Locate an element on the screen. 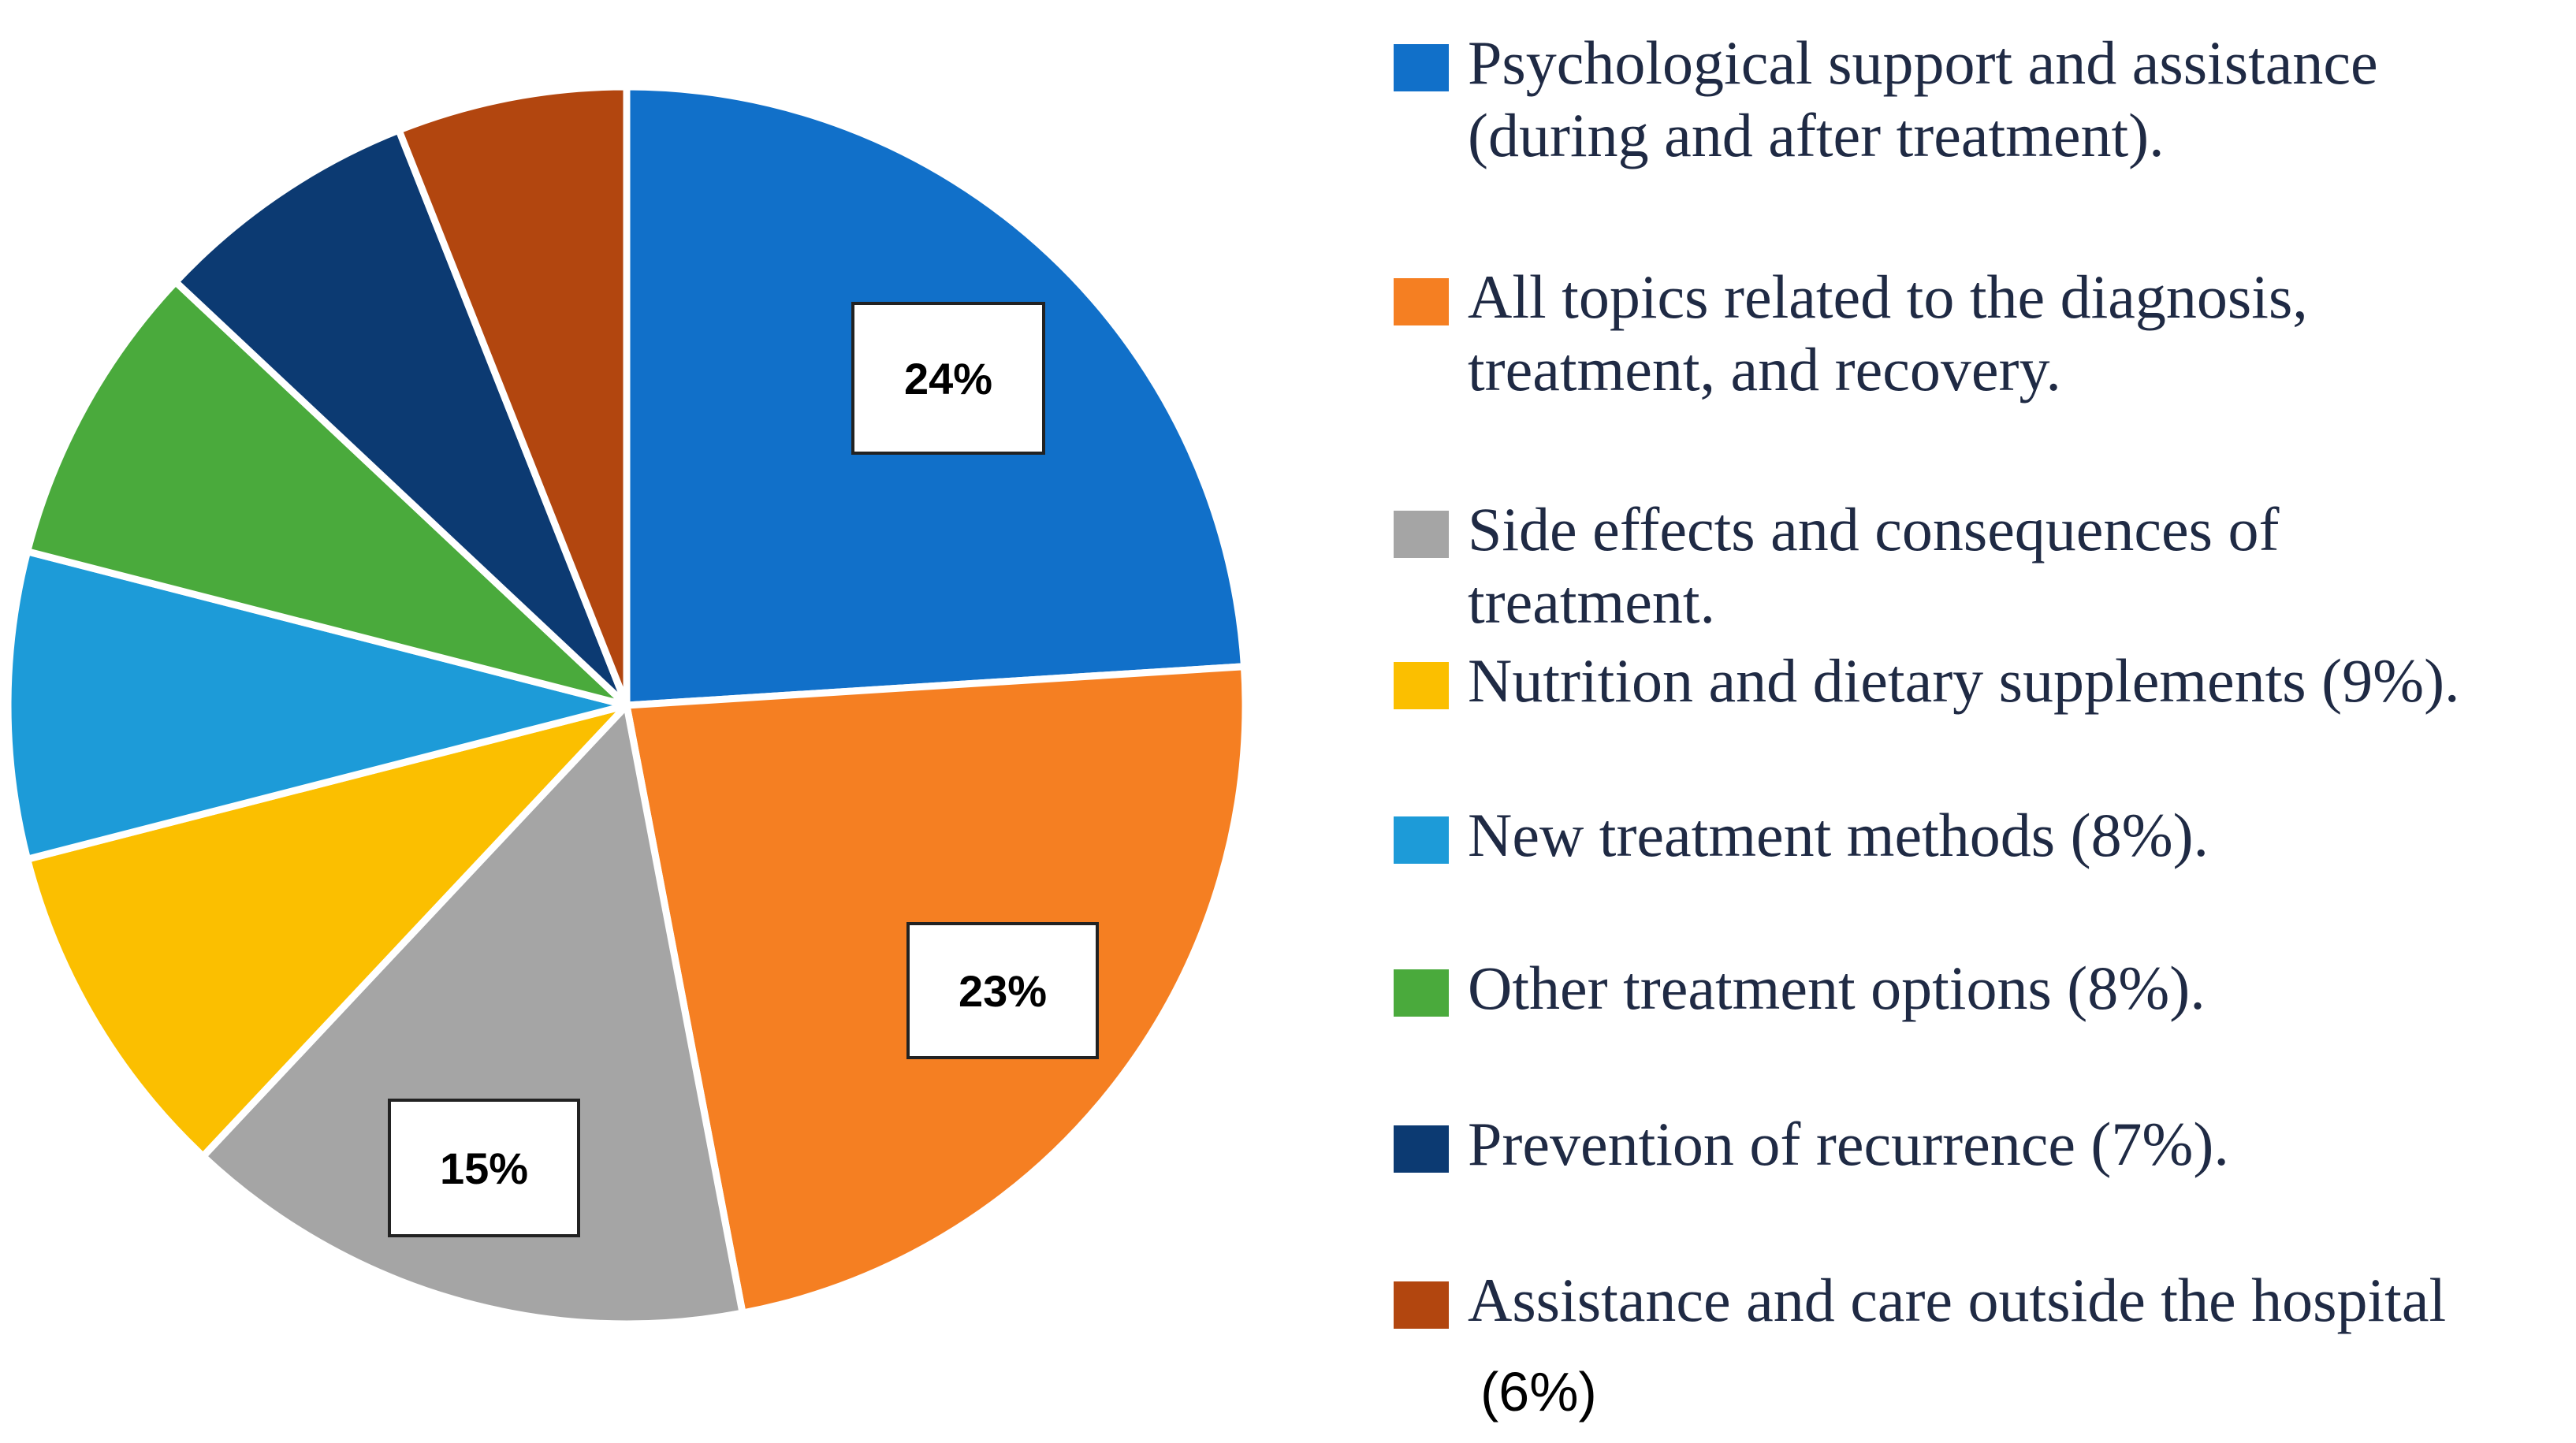 The image size is (2576, 1443). legend-extra-percent: (6%) is located at coordinates (1538, 1392).